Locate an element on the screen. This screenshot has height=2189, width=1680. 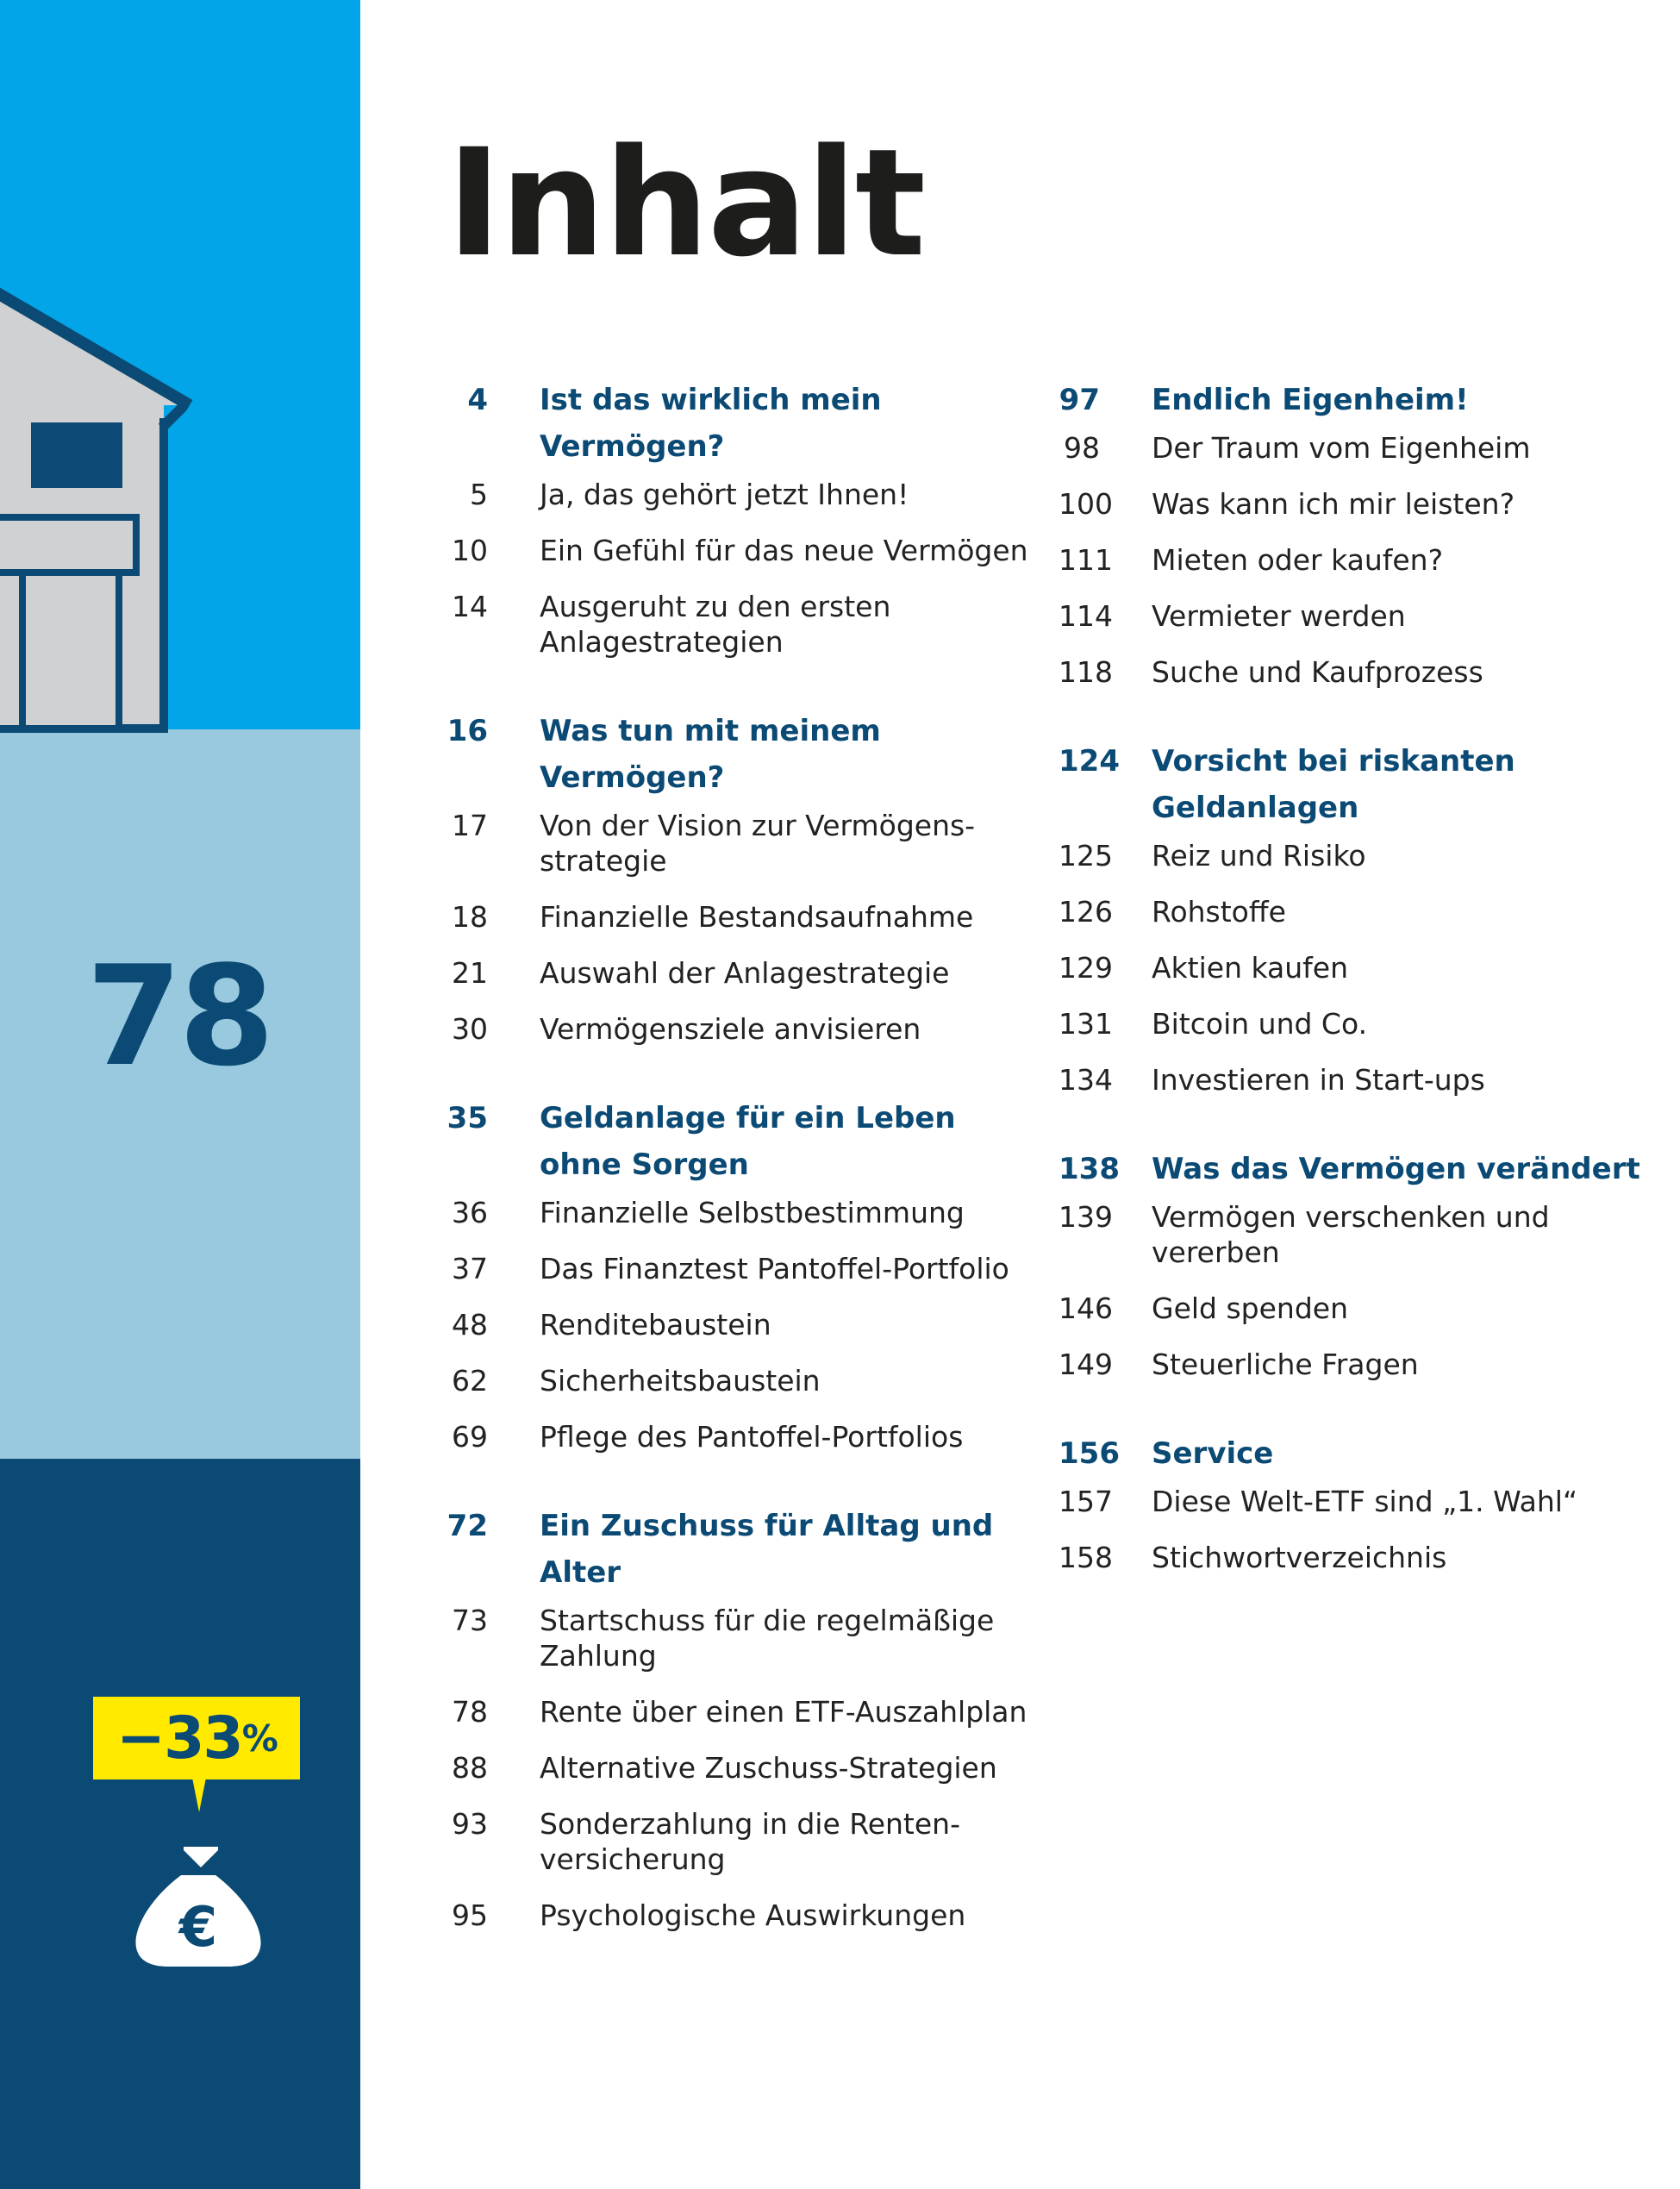
entry-title: Alternative Zuschuss-Strategien is located at coordinates (768, 1768).